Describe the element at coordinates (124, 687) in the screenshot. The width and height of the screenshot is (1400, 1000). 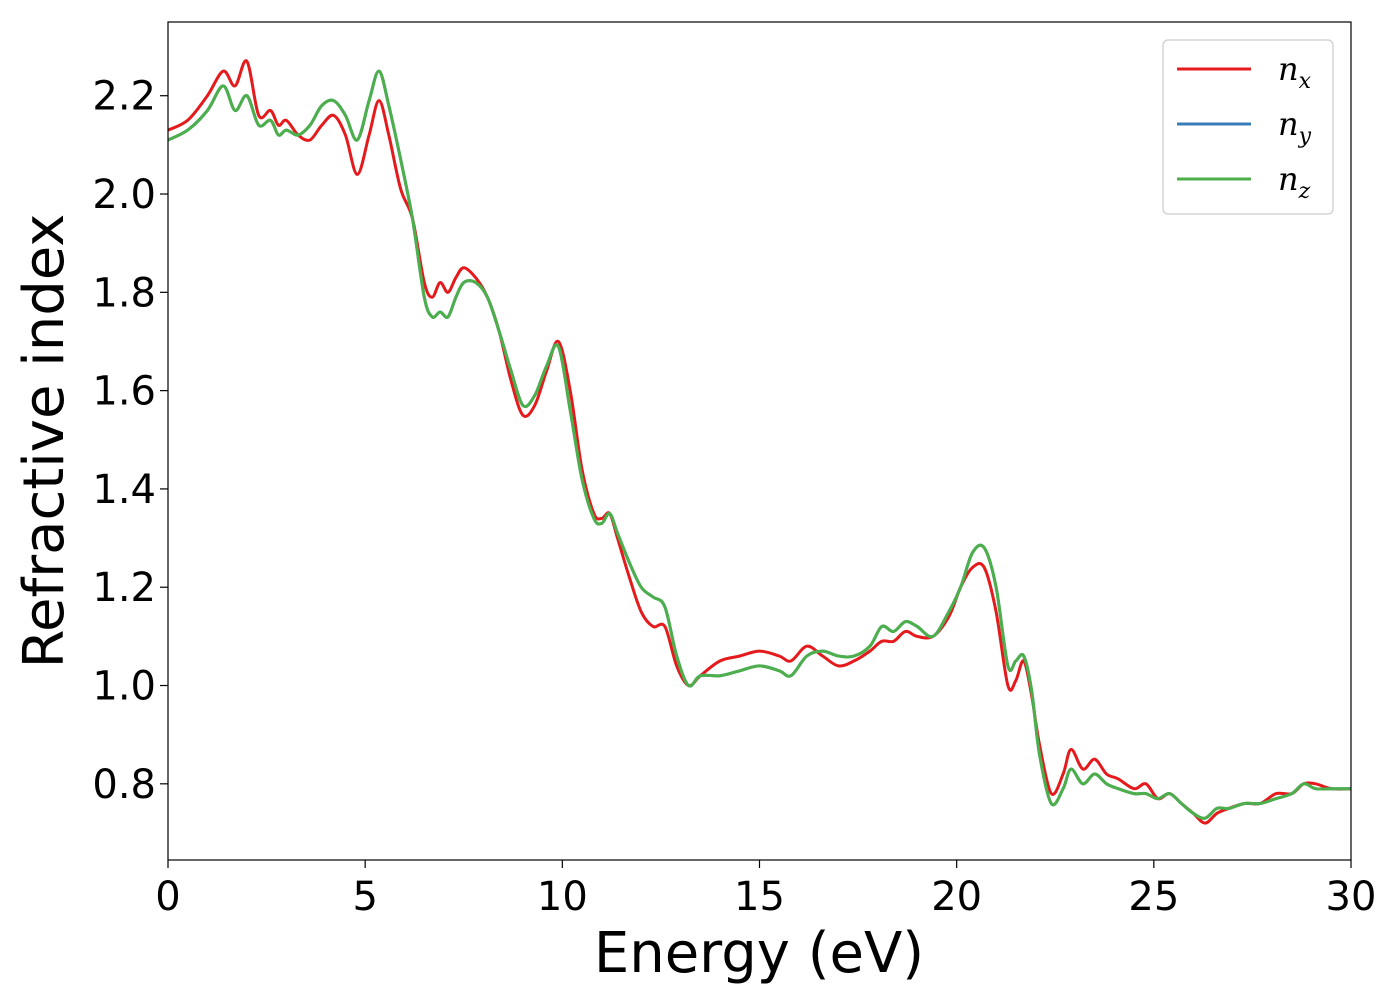
I see `y-tick-label: 1.0` at that location.